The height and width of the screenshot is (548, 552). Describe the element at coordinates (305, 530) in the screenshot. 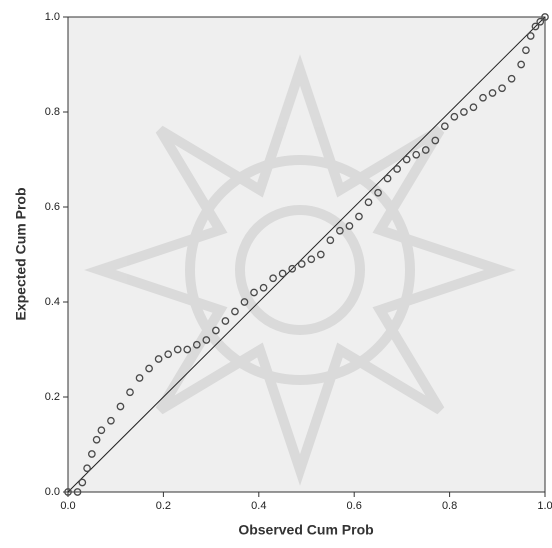

I see `x-axis-title: Observed Cum Prob` at that location.